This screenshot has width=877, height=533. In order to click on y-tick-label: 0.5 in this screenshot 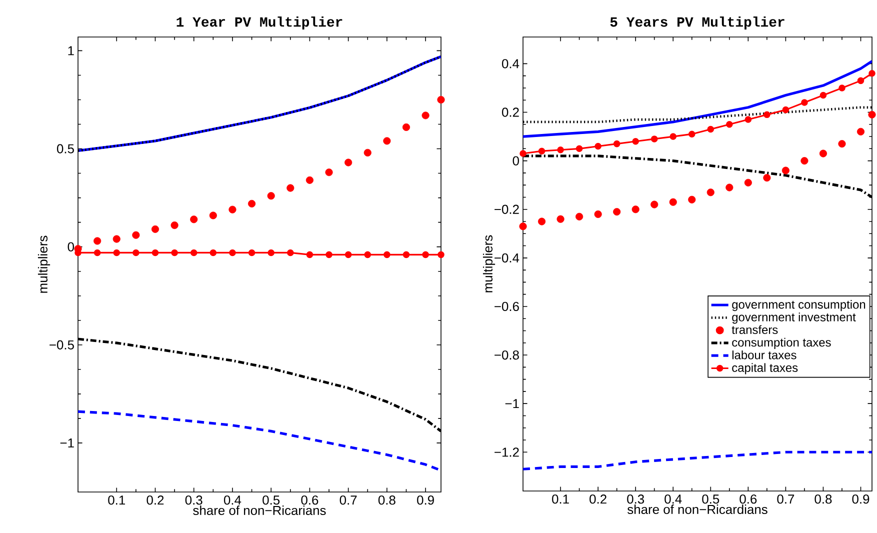, I will do `click(65, 149)`.